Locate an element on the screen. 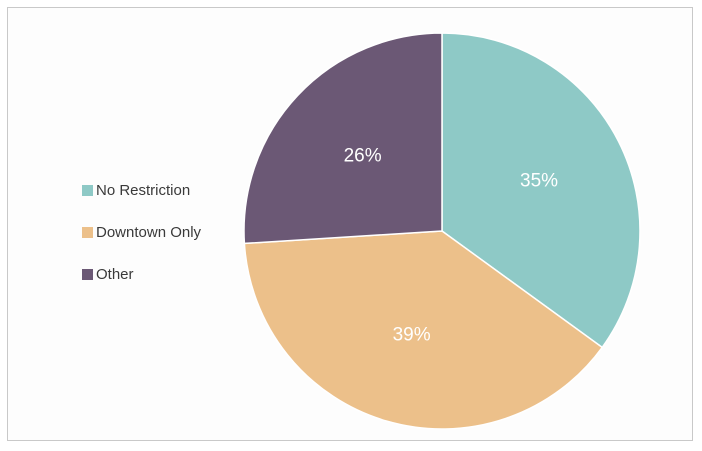 This screenshot has width=702, height=451. slice-label-no-restriction: 35% is located at coordinates (539, 181).